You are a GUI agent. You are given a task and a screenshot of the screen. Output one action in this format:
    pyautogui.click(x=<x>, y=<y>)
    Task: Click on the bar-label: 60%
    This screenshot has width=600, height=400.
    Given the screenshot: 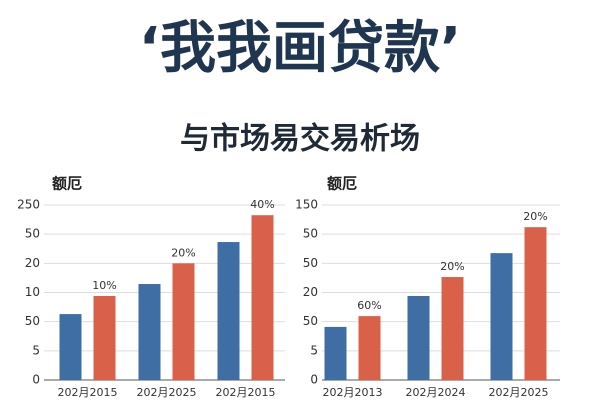 What is the action you would take?
    pyautogui.click(x=369, y=305)
    